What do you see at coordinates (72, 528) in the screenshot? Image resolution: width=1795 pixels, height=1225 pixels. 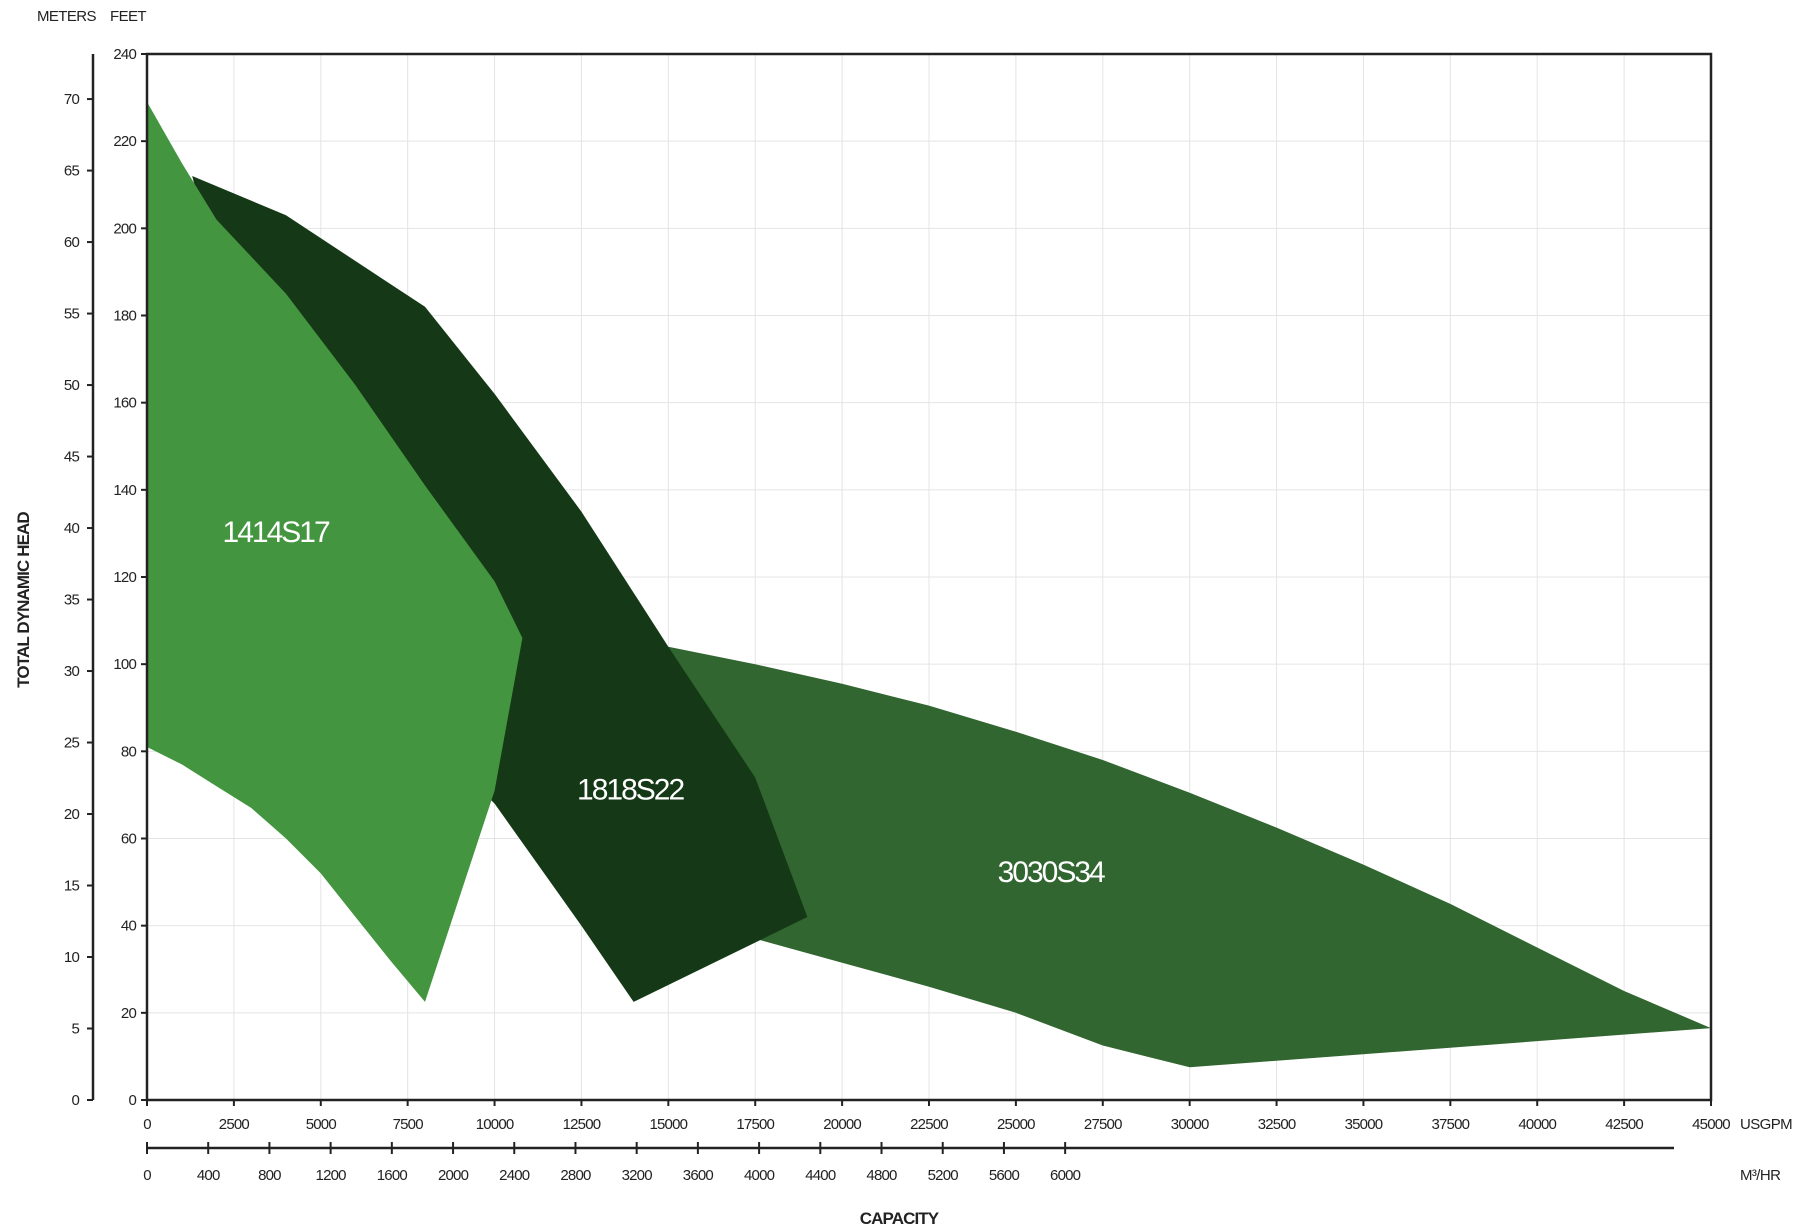 I see `y-tick-label-meters: 40` at bounding box center [72, 528].